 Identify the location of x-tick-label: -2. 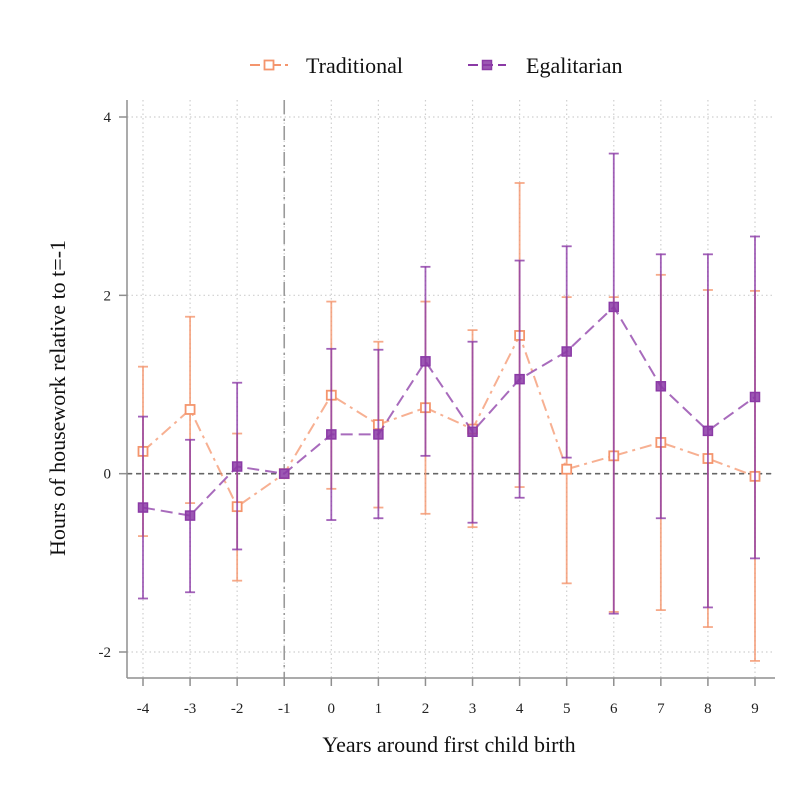
(237, 709).